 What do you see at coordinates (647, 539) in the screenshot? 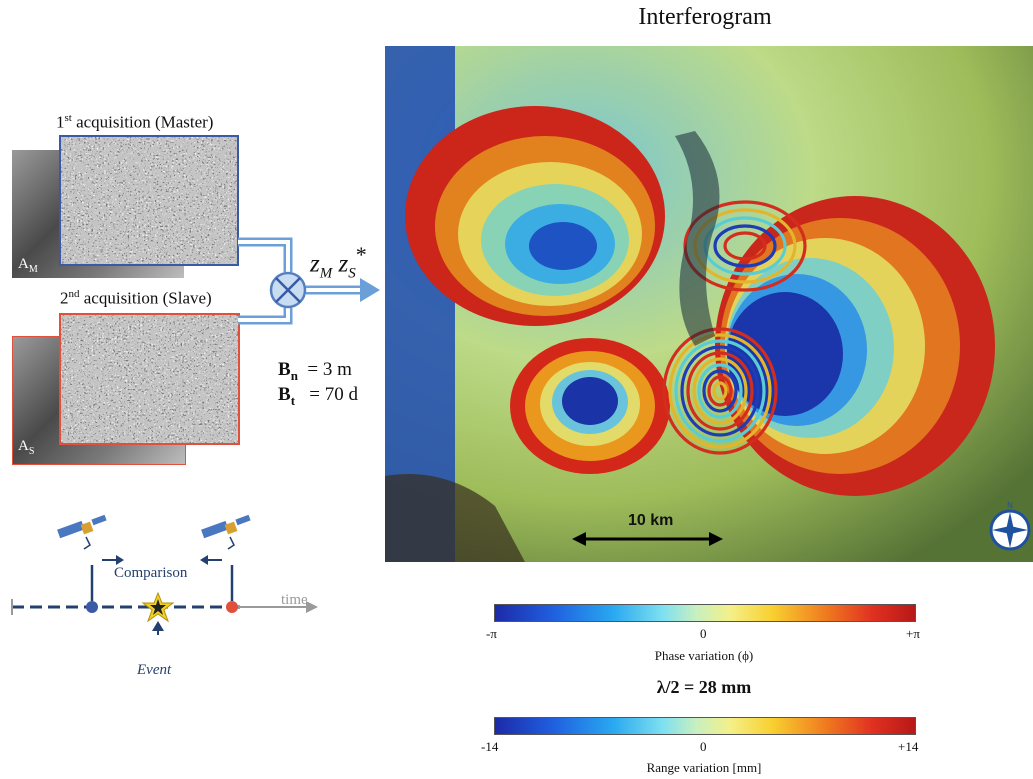
I see `scale-bar-arrow` at bounding box center [647, 539].